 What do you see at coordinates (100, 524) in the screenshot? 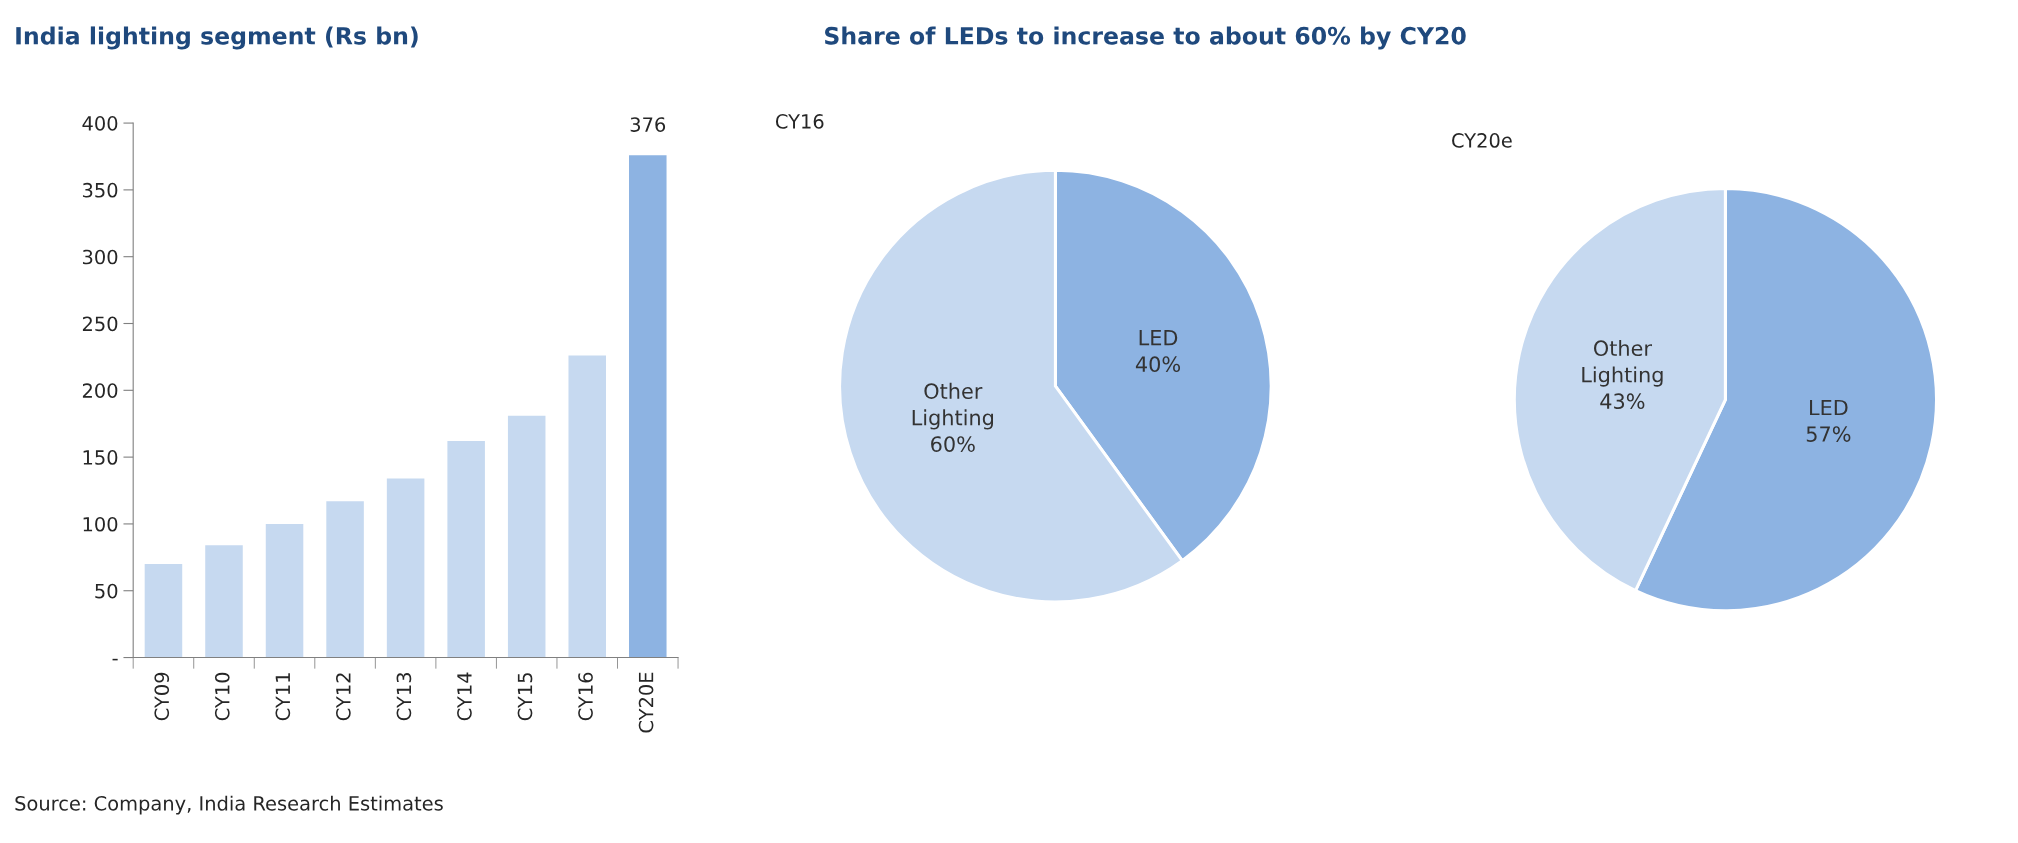
I see `y-tick-label: 100` at bounding box center [100, 524].